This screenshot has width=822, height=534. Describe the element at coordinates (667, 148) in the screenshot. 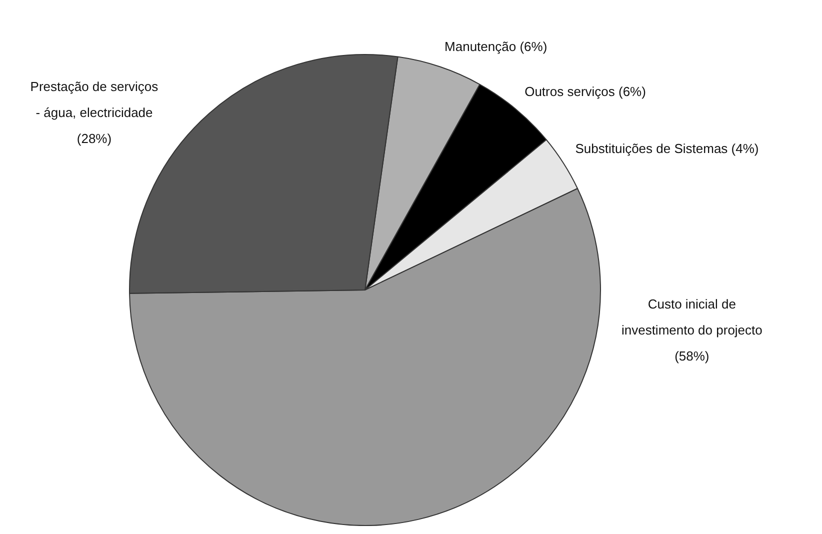

I see `slice-label: Substituições de Sistemas (4%)` at that location.